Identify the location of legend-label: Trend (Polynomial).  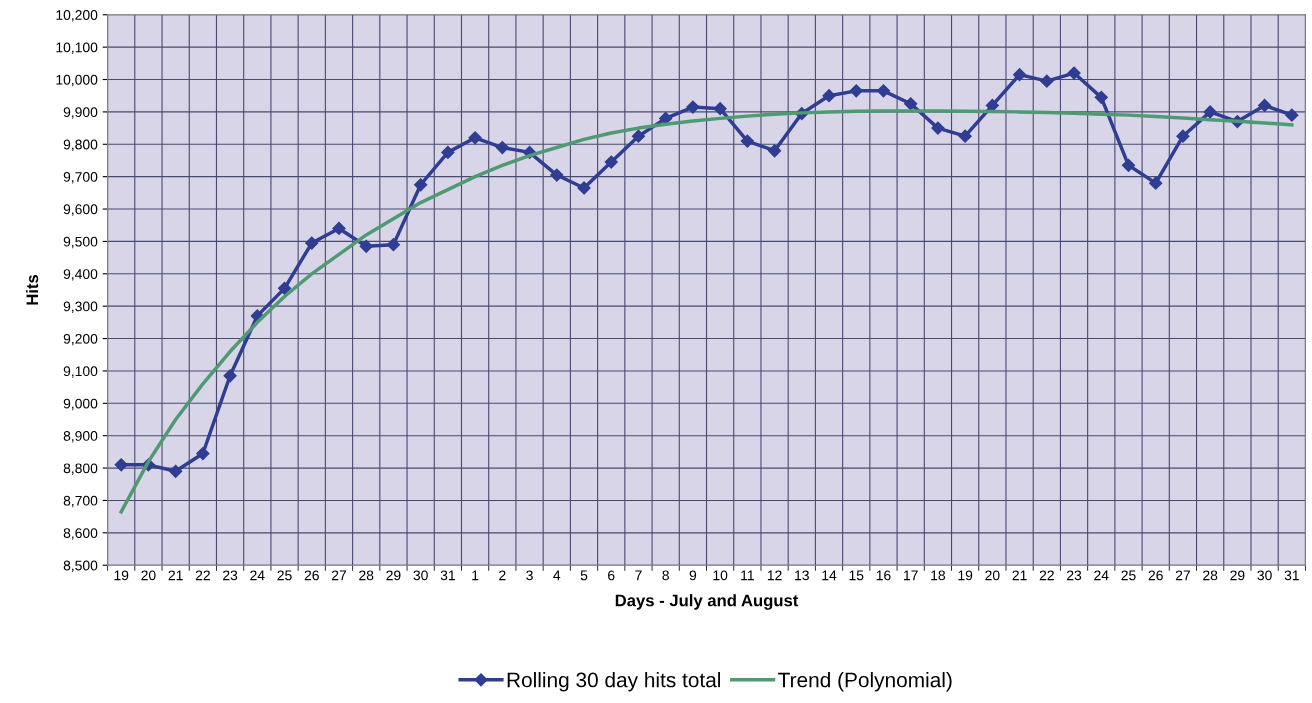
(865, 682).